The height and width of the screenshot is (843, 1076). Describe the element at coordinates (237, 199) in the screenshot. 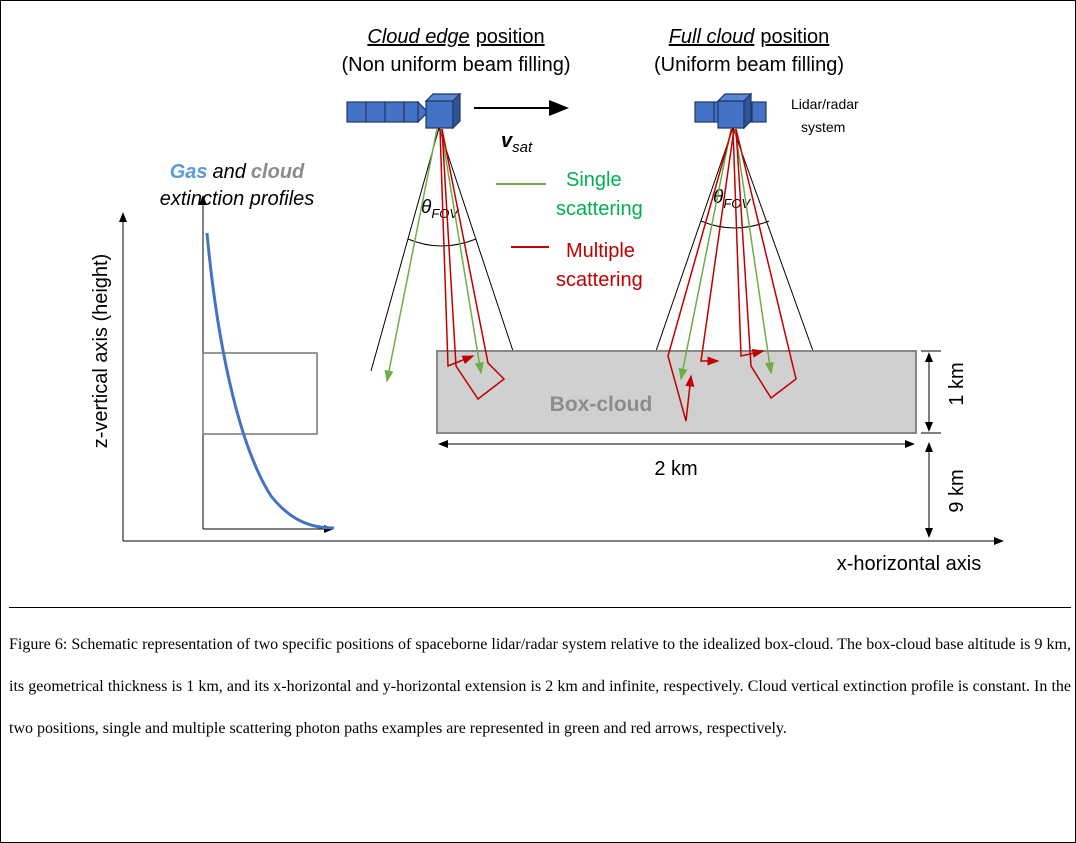

I see `profile-title: extinction profiles` at that location.